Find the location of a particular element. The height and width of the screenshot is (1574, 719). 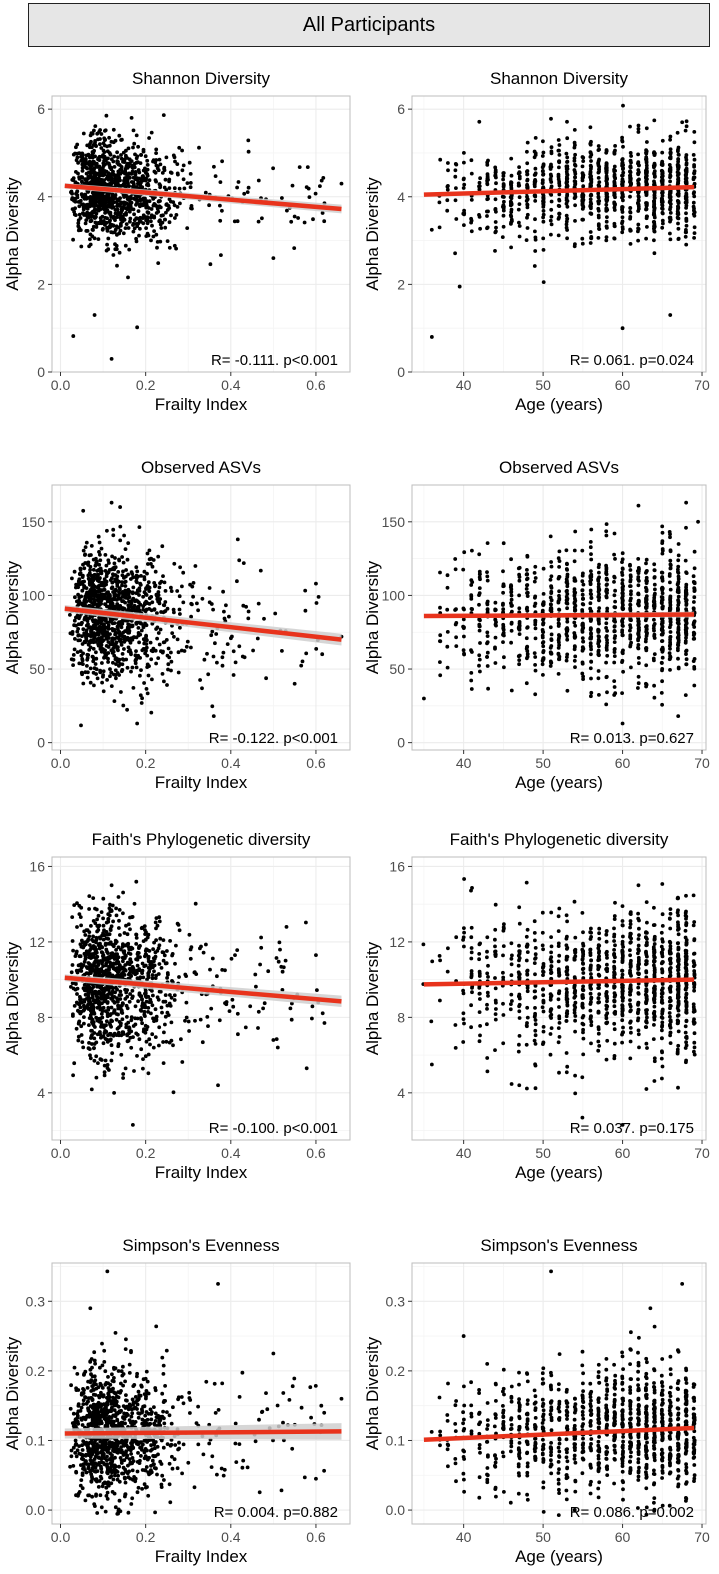

x-tick-label: 0.6 is located at coordinates (316, 385).